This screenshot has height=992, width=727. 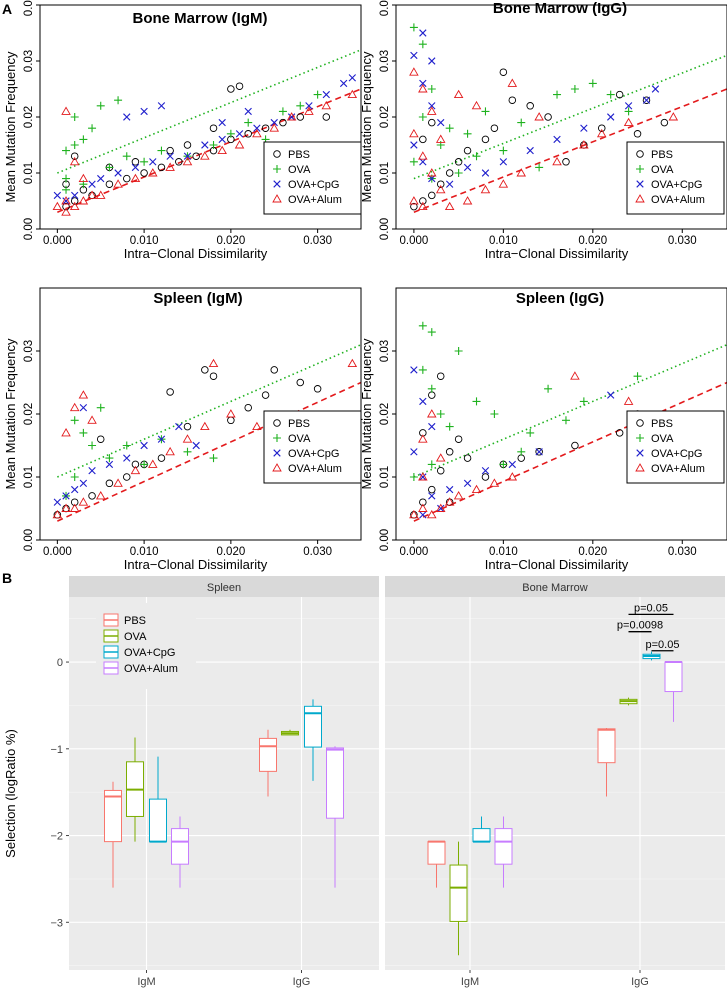 I want to click on x-tick-label: 0.020, so click(x=230, y=552).